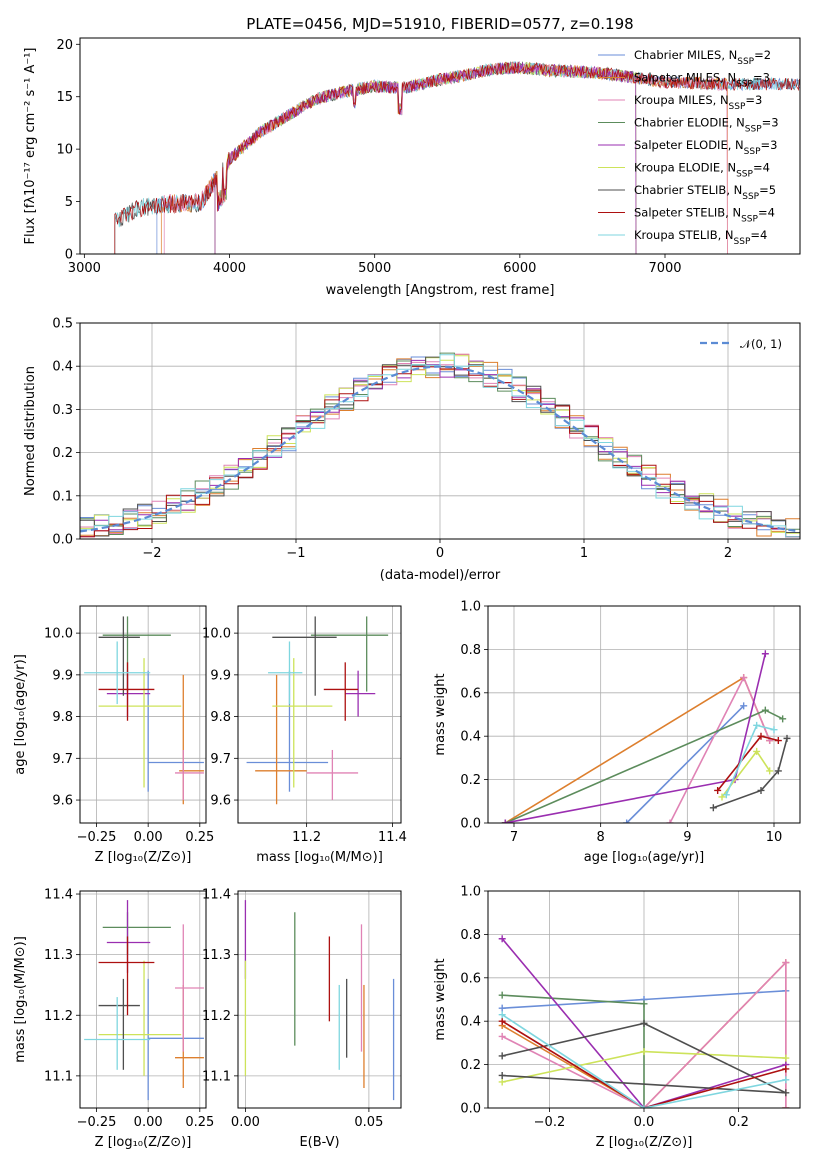 The image size is (819, 1170). I want to click on x-axis-label: wavelength [Angstrom, rest frame], so click(440, 290).